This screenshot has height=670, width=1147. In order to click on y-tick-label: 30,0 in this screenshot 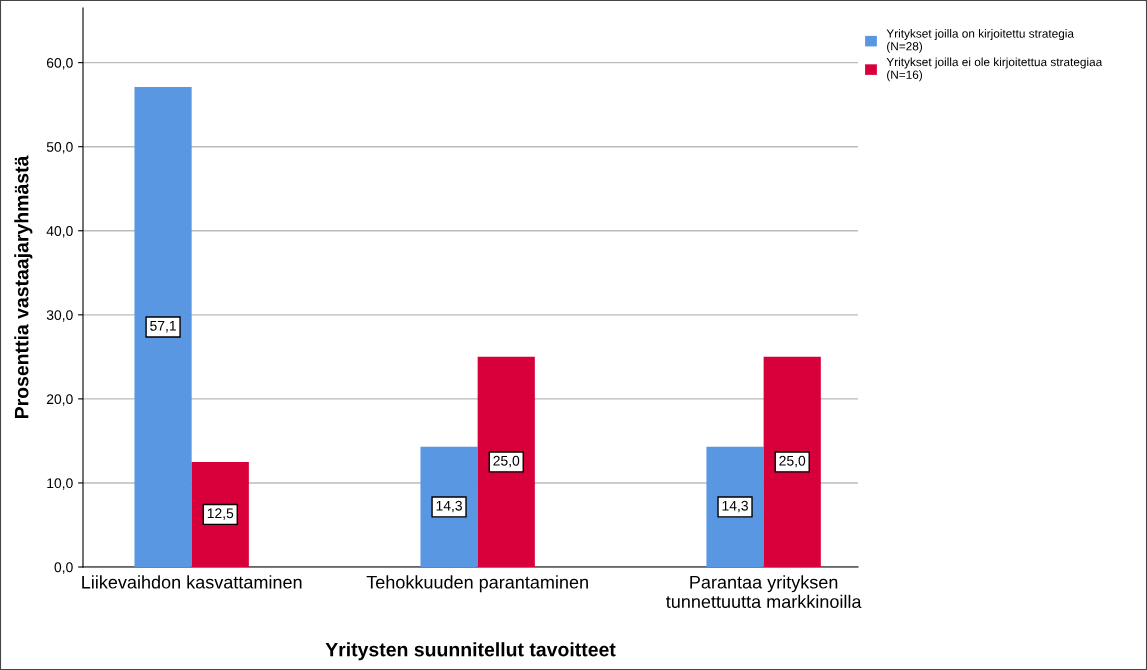, I will do `click(59, 316)`.